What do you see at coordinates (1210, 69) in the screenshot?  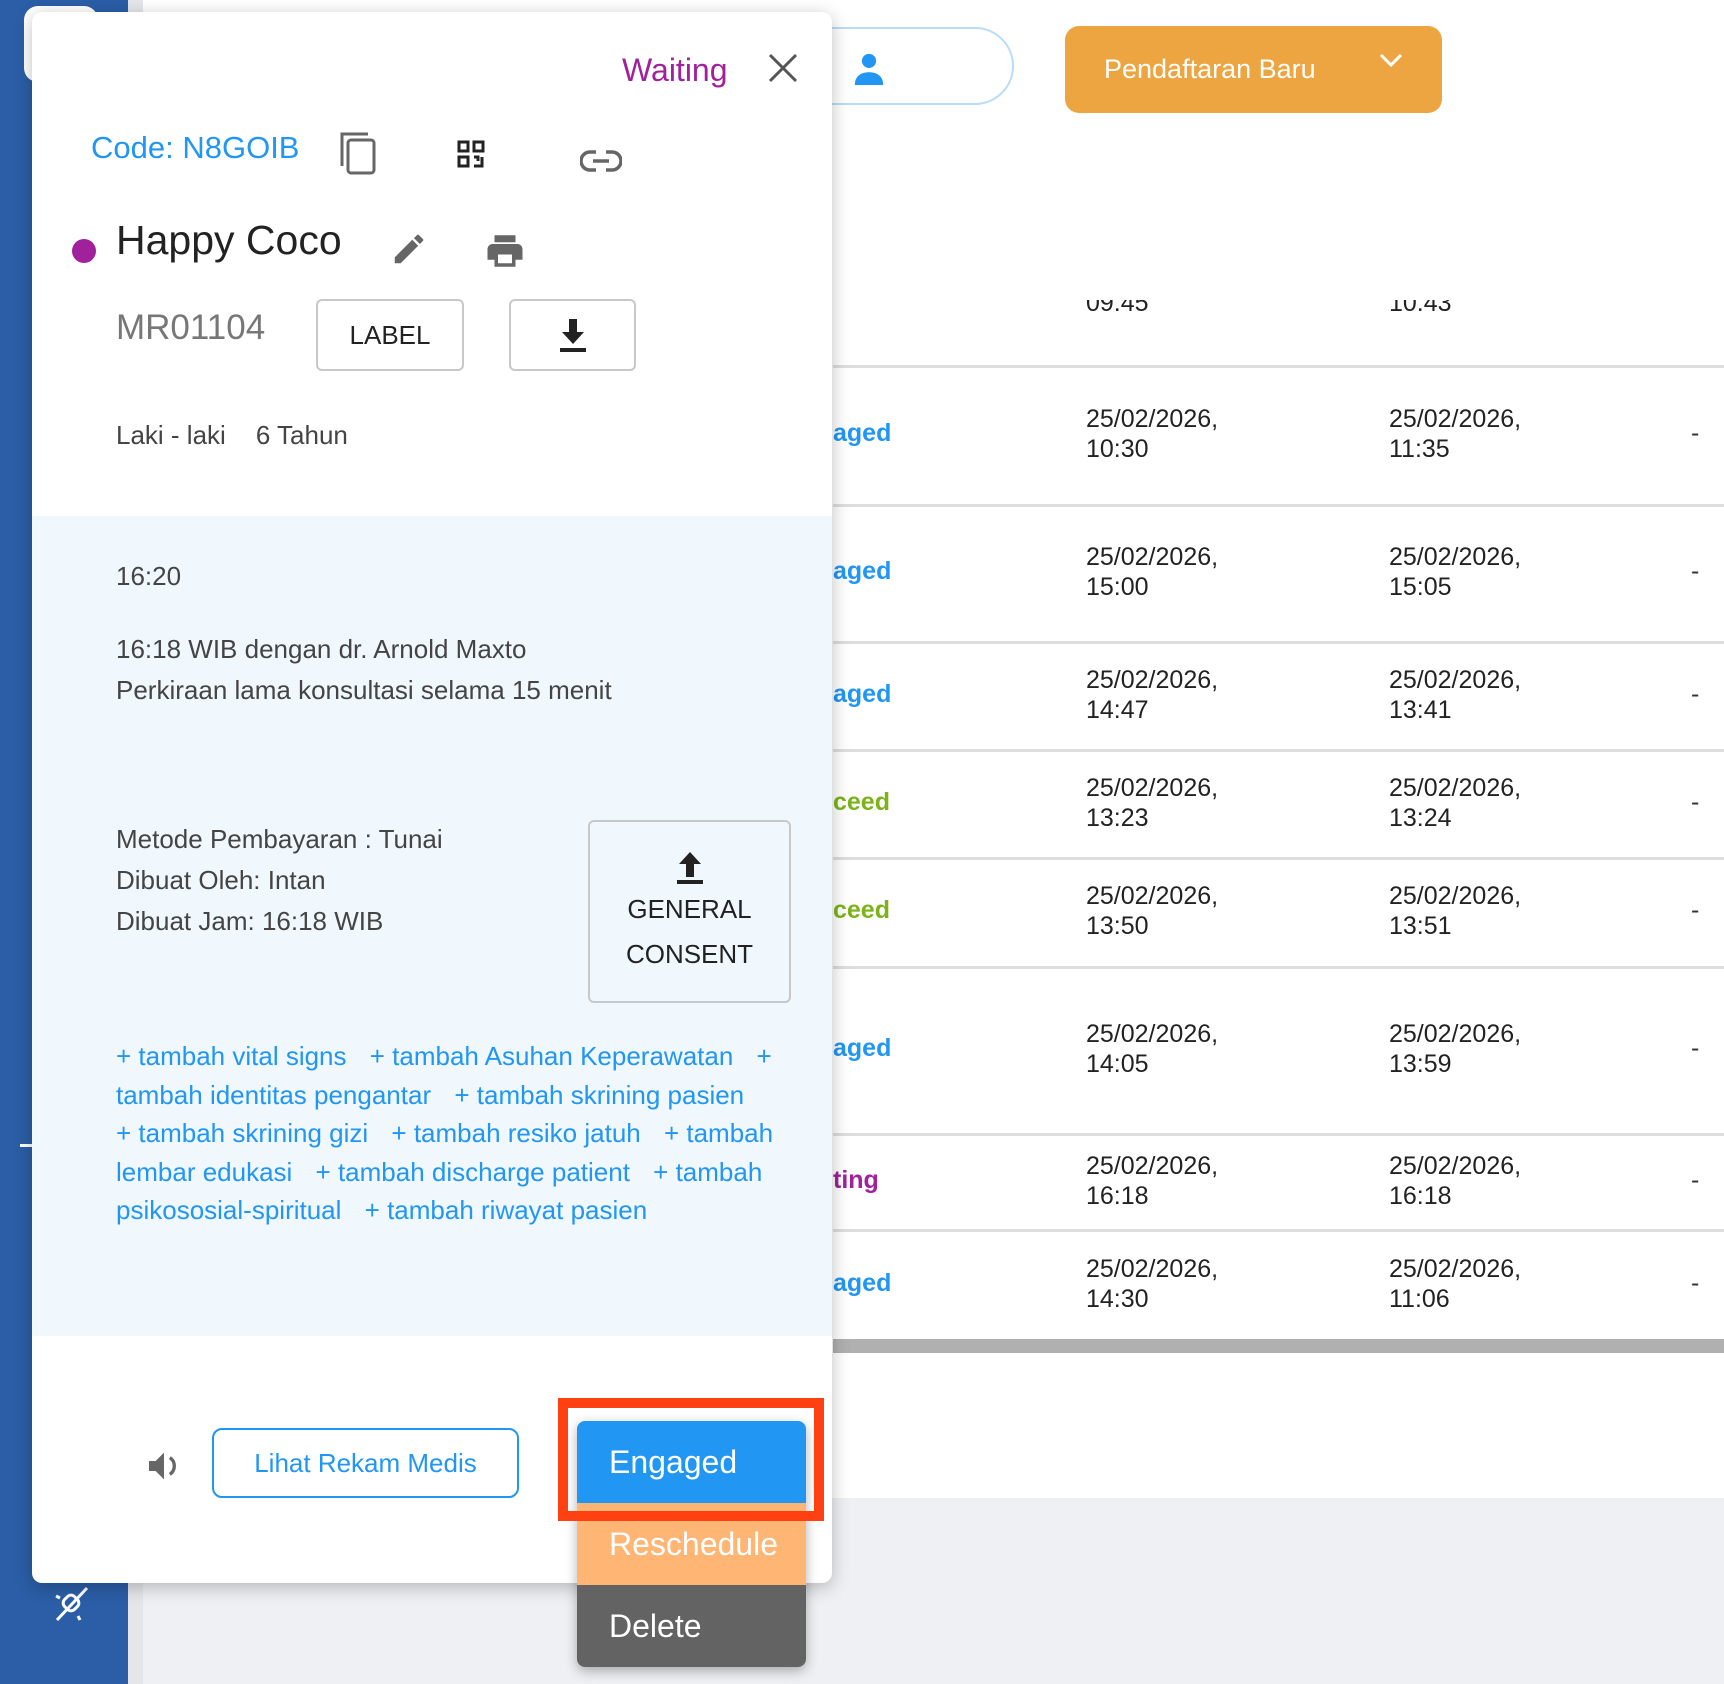 I see `new-registration-label: Pendaftaran Baru` at bounding box center [1210, 69].